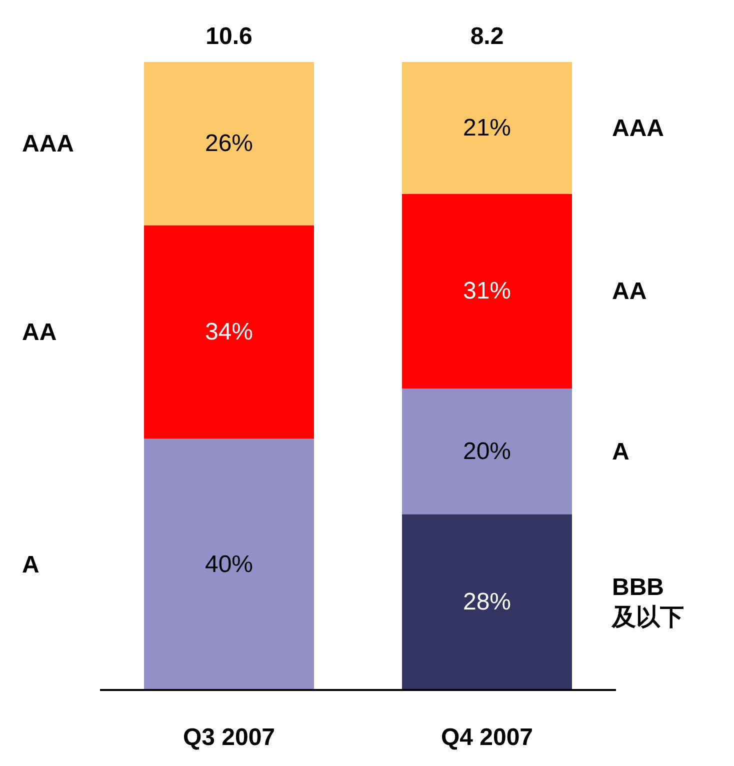 The image size is (734, 766). What do you see at coordinates (621, 451) in the screenshot?
I see `series-label: A` at bounding box center [621, 451].